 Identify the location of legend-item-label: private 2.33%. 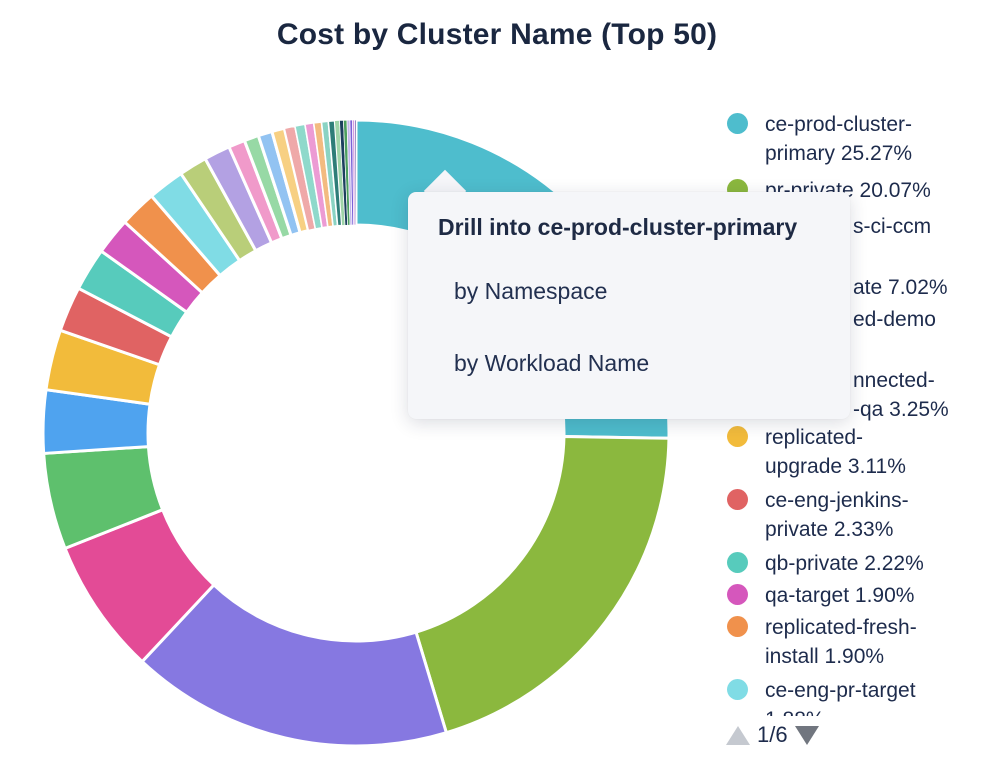
(829, 529).